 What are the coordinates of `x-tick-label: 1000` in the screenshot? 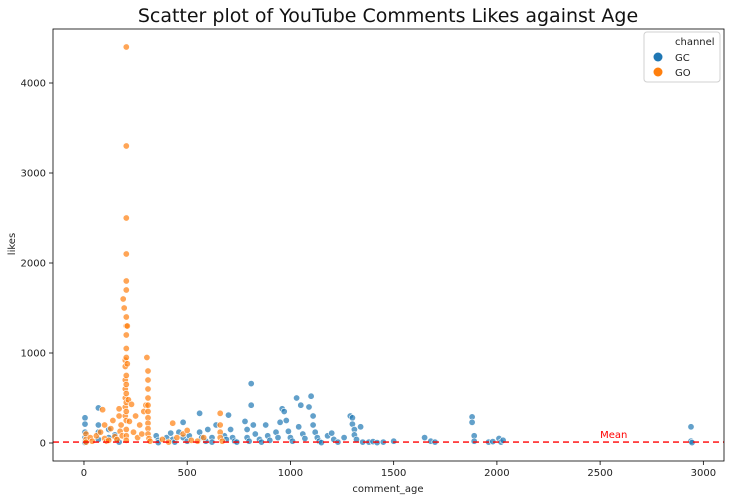 It's located at (290, 473).